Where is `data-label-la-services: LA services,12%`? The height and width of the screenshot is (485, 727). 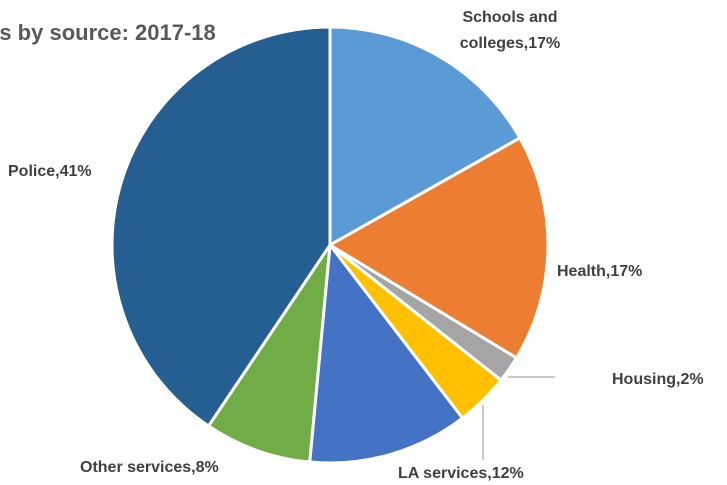
data-label-la-services: LA services,12% is located at coordinates (461, 473).